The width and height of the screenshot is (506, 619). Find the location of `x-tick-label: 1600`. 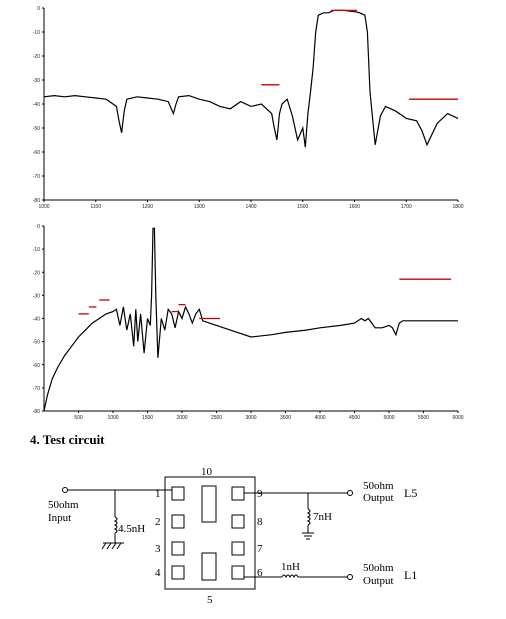

x-tick-label: 1600 is located at coordinates (354, 207).